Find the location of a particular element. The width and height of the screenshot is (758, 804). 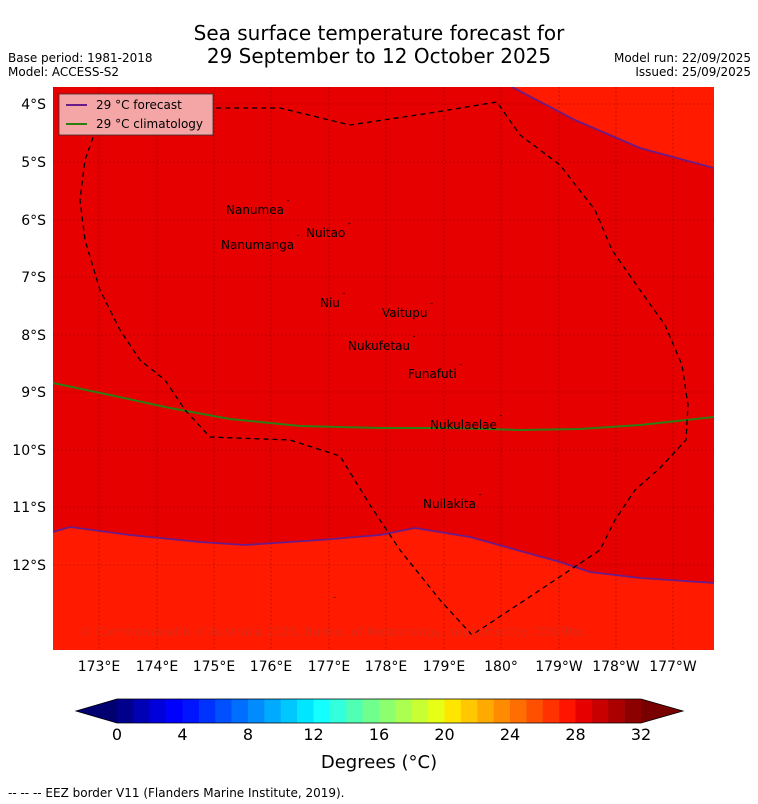

title-line-1: Sea surface temperature forecast for is located at coordinates (379, 33).